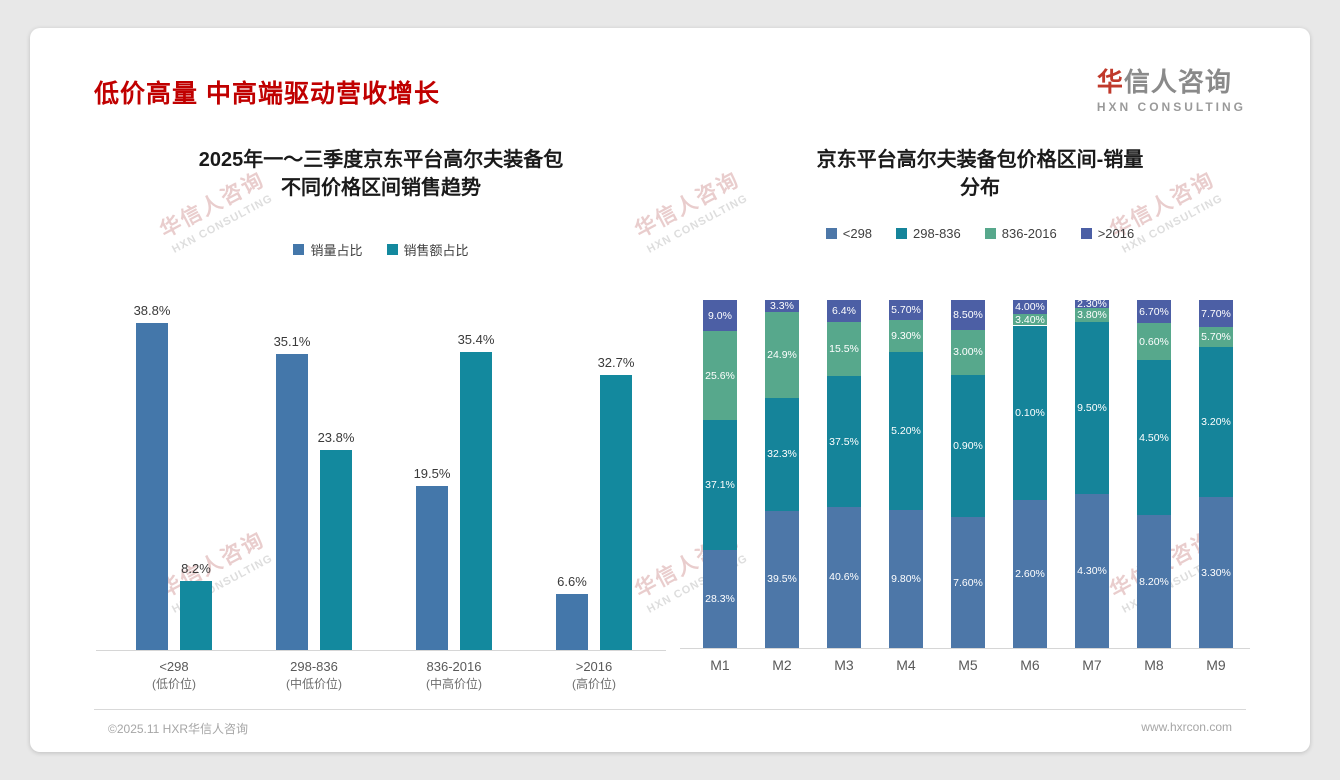 This screenshot has height=780, width=1340. What do you see at coordinates (336, 437) in the screenshot?
I see `bar-value-label: 23.8%` at bounding box center [336, 437].